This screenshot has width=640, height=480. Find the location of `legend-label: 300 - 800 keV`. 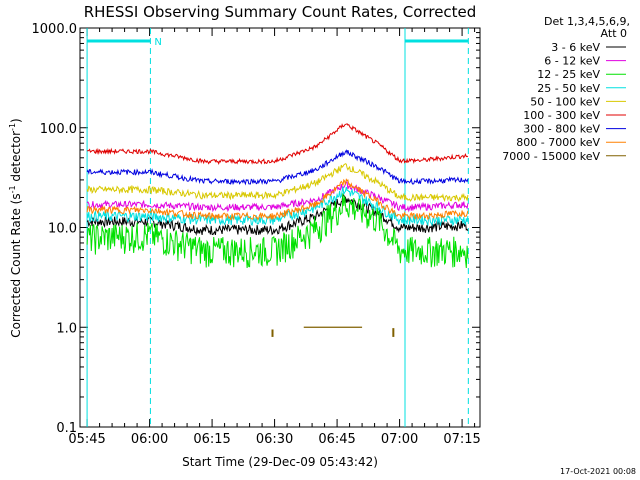

legend-label: 300 - 800 keV is located at coordinates (561, 129).